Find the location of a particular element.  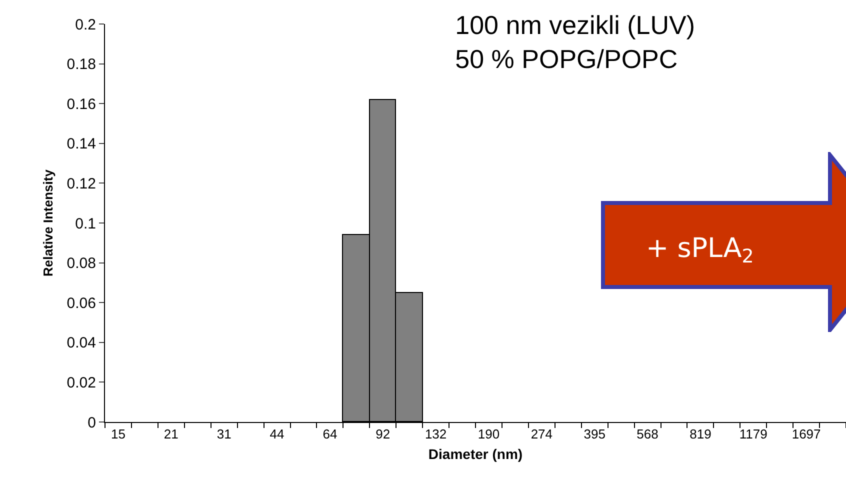

y-axis-title: Relative Intensity is located at coordinates (48, 222).